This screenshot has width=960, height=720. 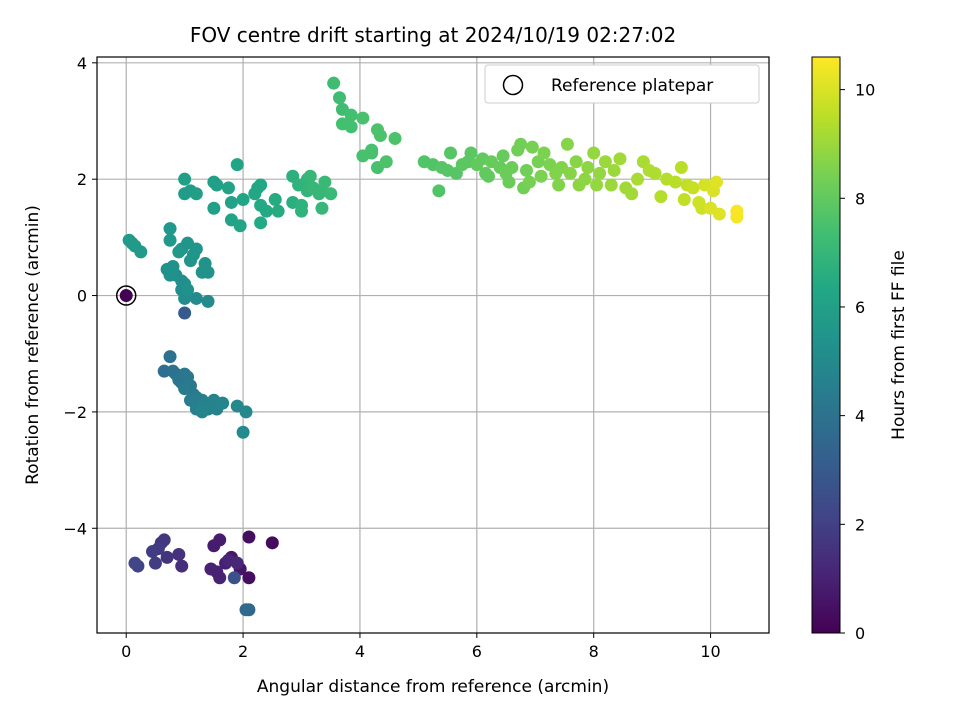 I want to click on x-tick-label: 10, so click(x=710, y=651).